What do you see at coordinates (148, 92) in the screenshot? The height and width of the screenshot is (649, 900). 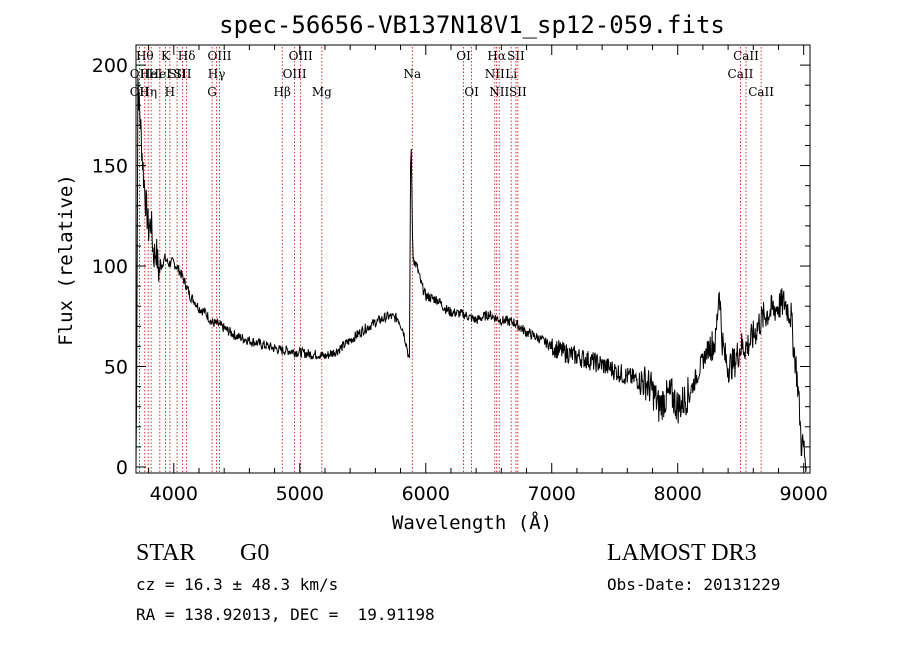 I see `line-marker-label: Hη` at bounding box center [148, 92].